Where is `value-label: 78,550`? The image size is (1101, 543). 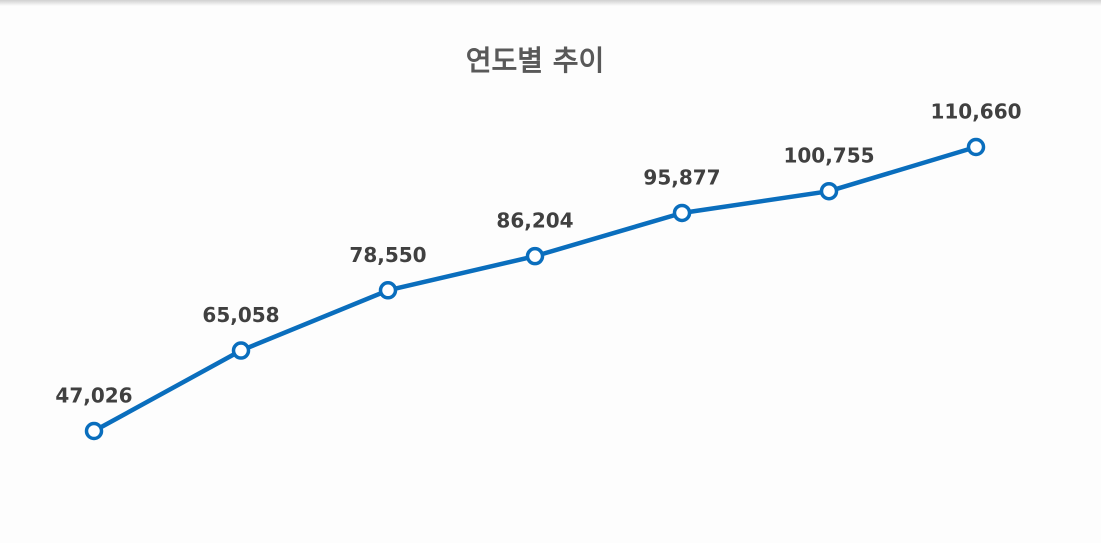
value-label: 78,550 is located at coordinates (387, 255).